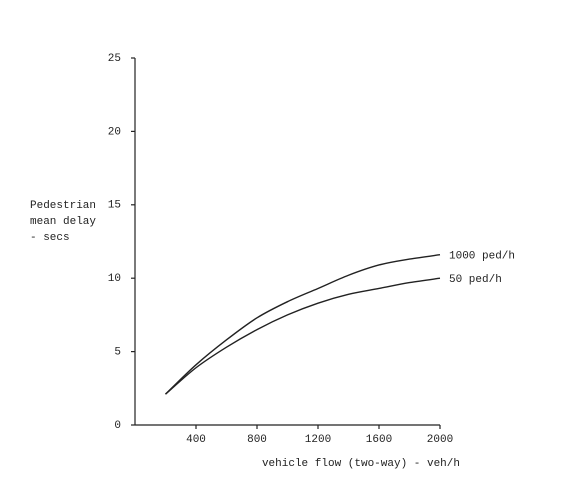 Image resolution: width=570 pixels, height=498 pixels. I want to click on x-tick-label: 1600, so click(379, 440).